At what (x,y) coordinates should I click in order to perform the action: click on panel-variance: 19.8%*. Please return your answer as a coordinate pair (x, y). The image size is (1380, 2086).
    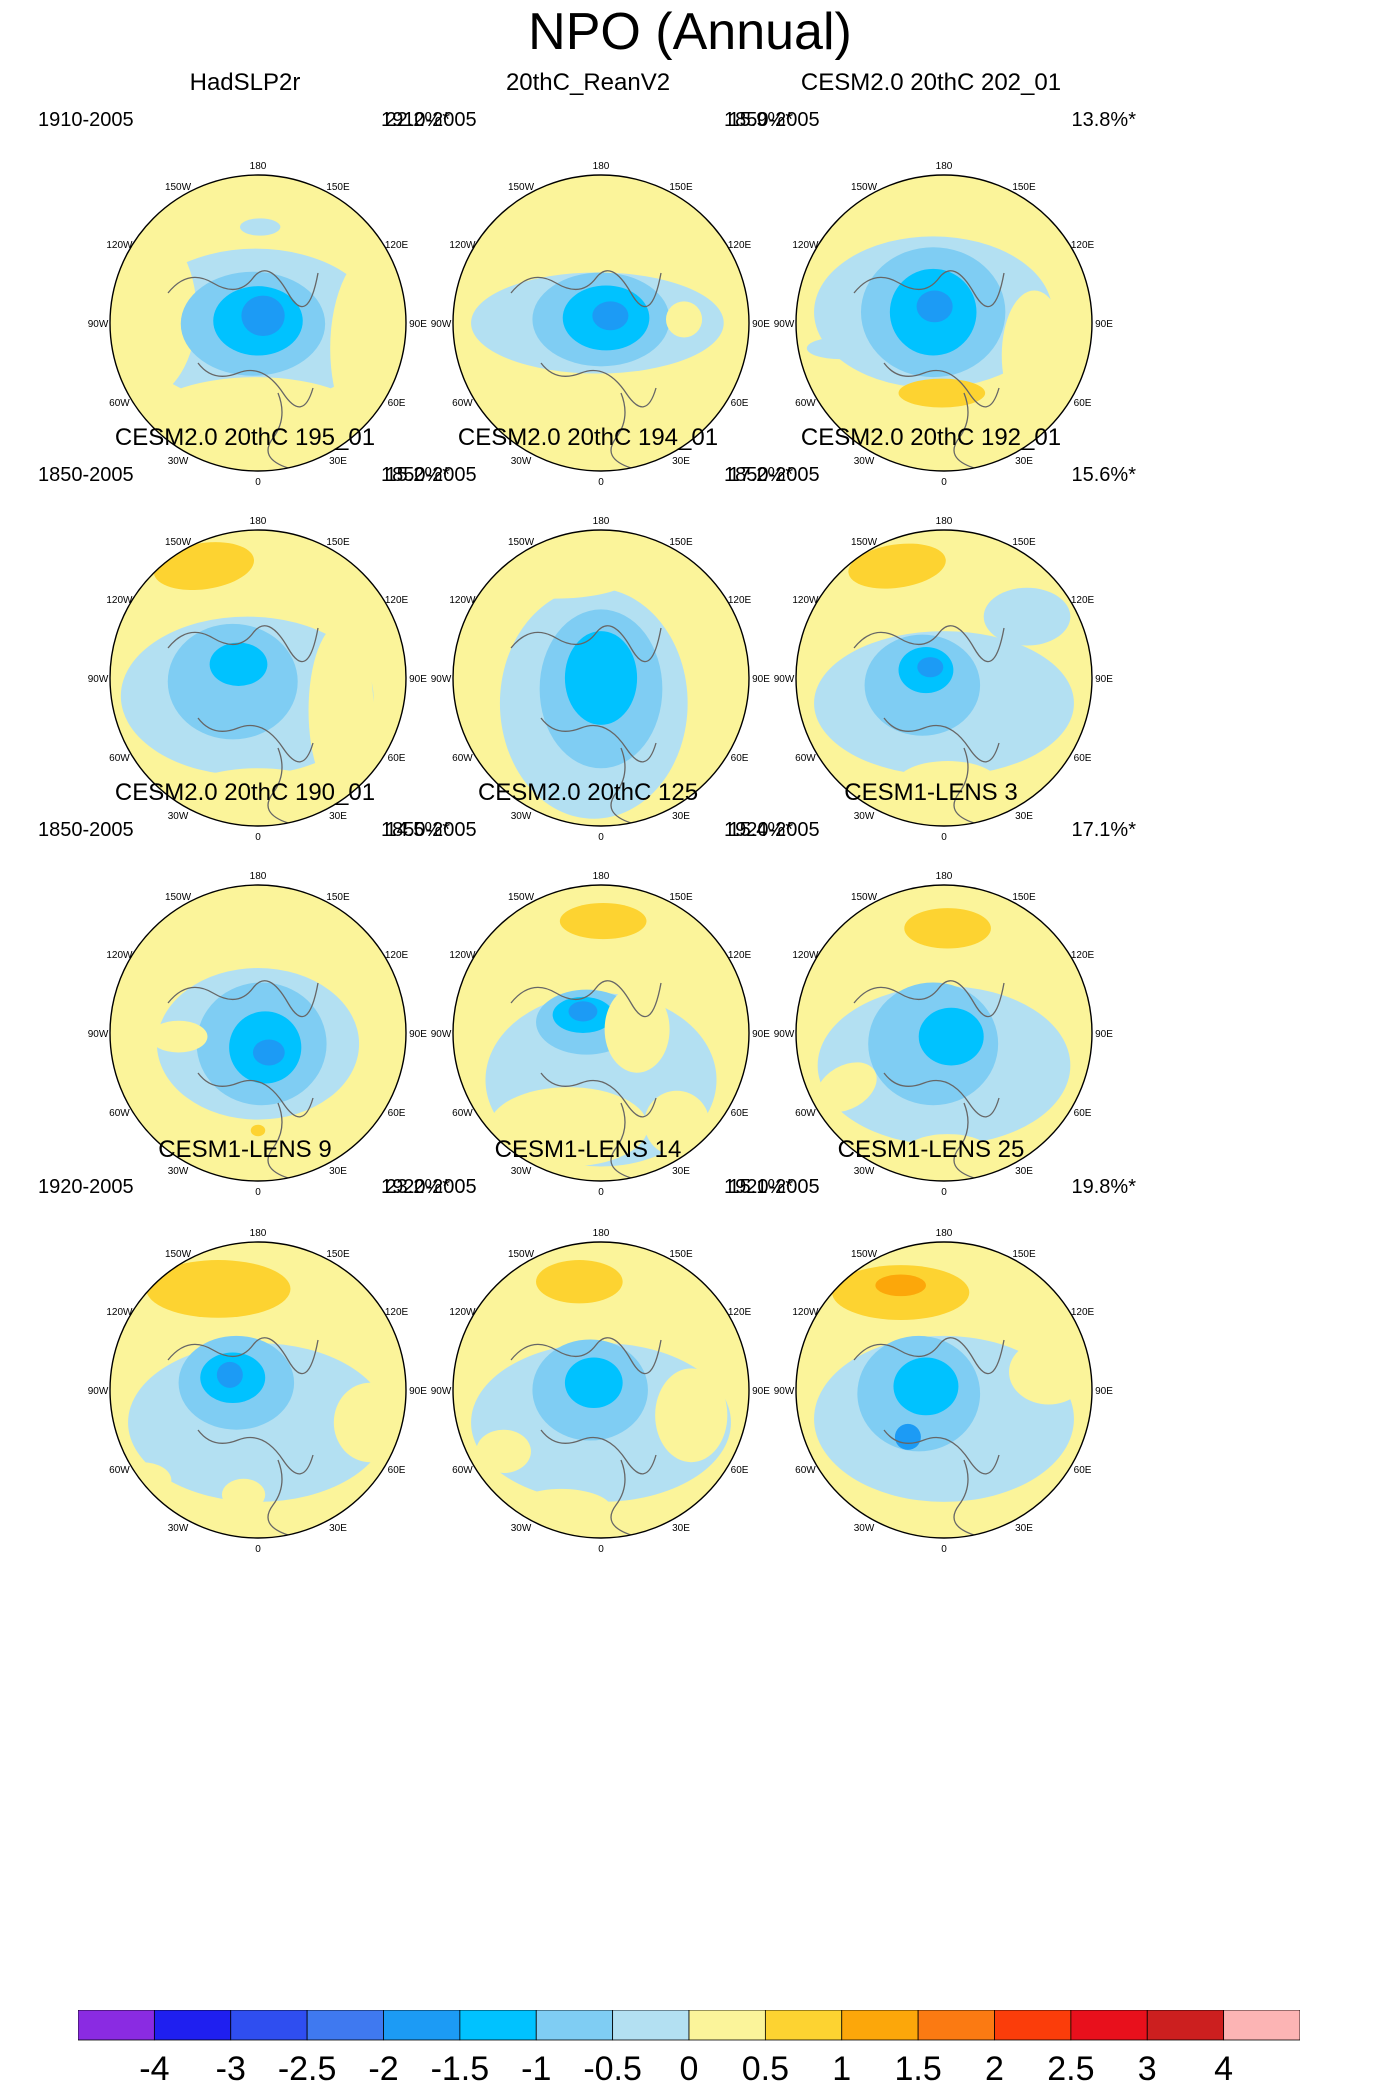
    Looking at the image, I should click on (1104, 1187).